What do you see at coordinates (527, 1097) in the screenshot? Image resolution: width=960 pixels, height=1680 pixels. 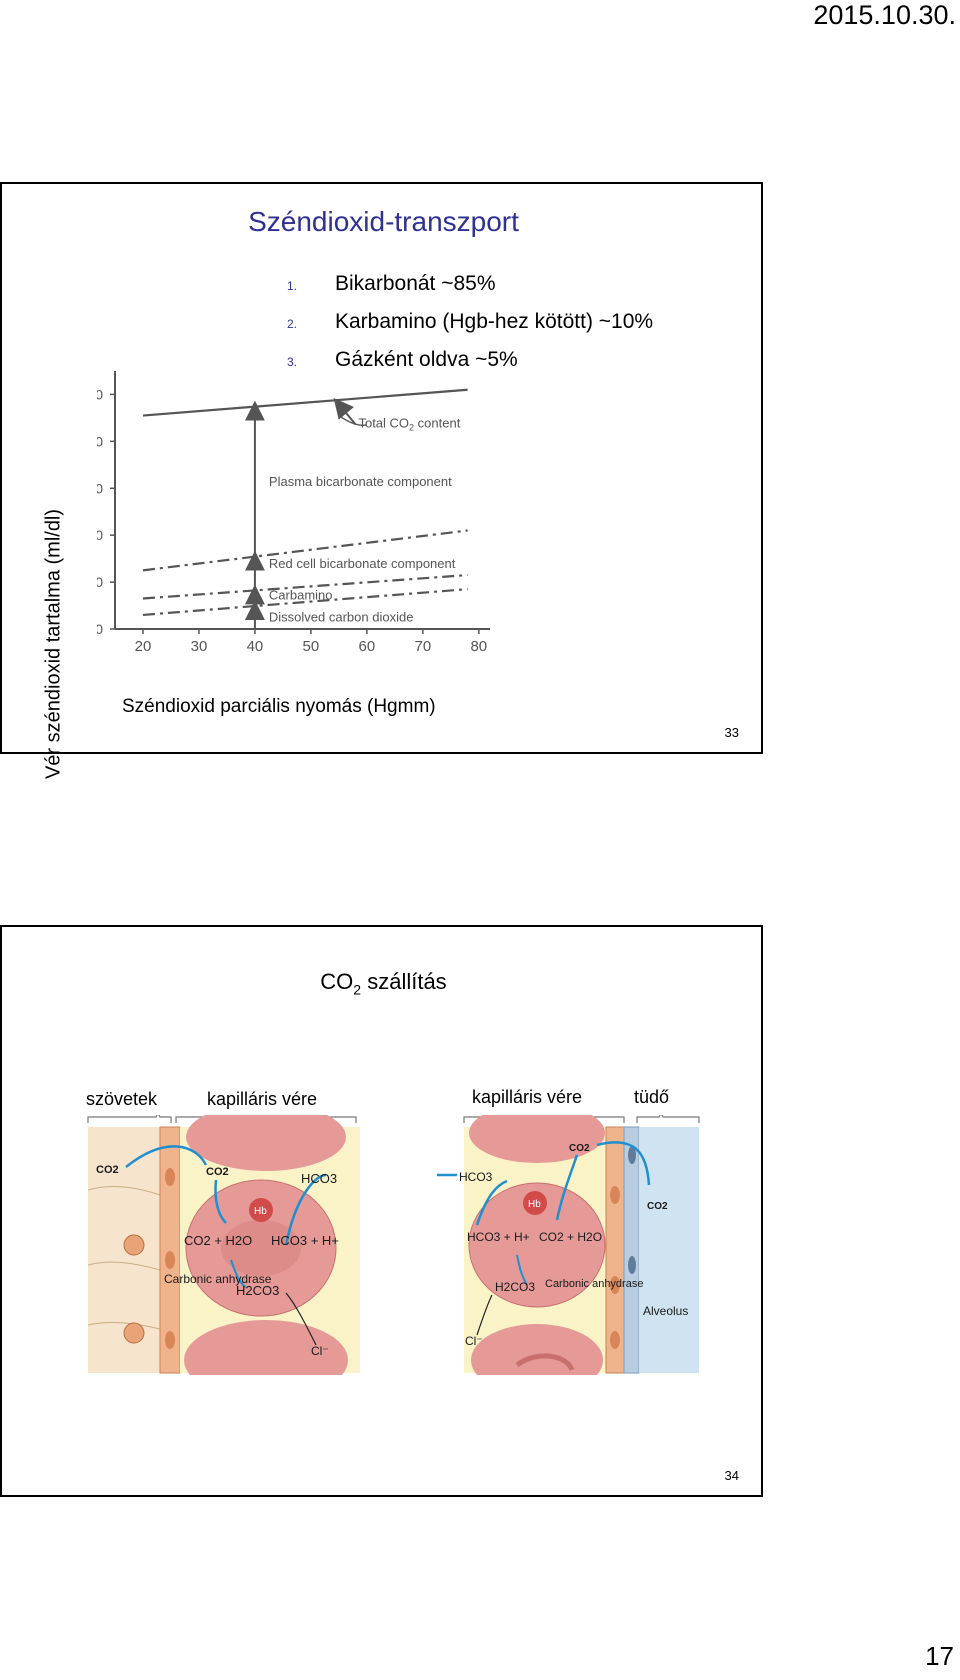 I see `capillary-label-right: kapilláris vére` at bounding box center [527, 1097].